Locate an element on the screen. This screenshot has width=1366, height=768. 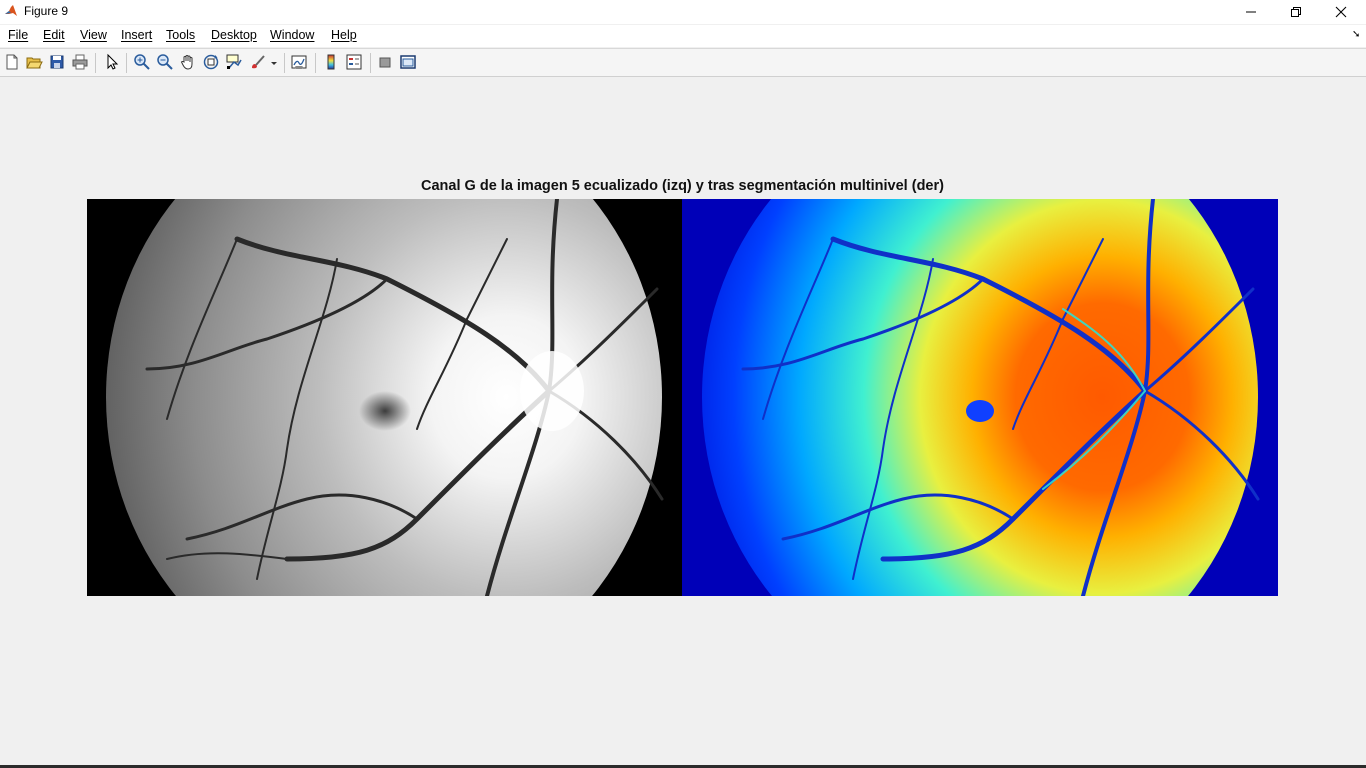
menu-tools: Tools is located at coordinates (181, 35).